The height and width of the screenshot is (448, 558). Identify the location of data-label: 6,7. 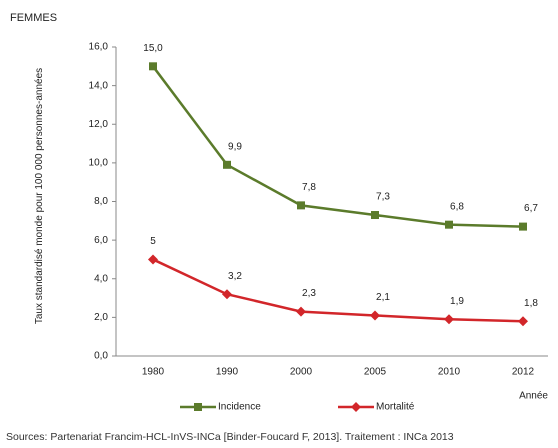
(531, 208).